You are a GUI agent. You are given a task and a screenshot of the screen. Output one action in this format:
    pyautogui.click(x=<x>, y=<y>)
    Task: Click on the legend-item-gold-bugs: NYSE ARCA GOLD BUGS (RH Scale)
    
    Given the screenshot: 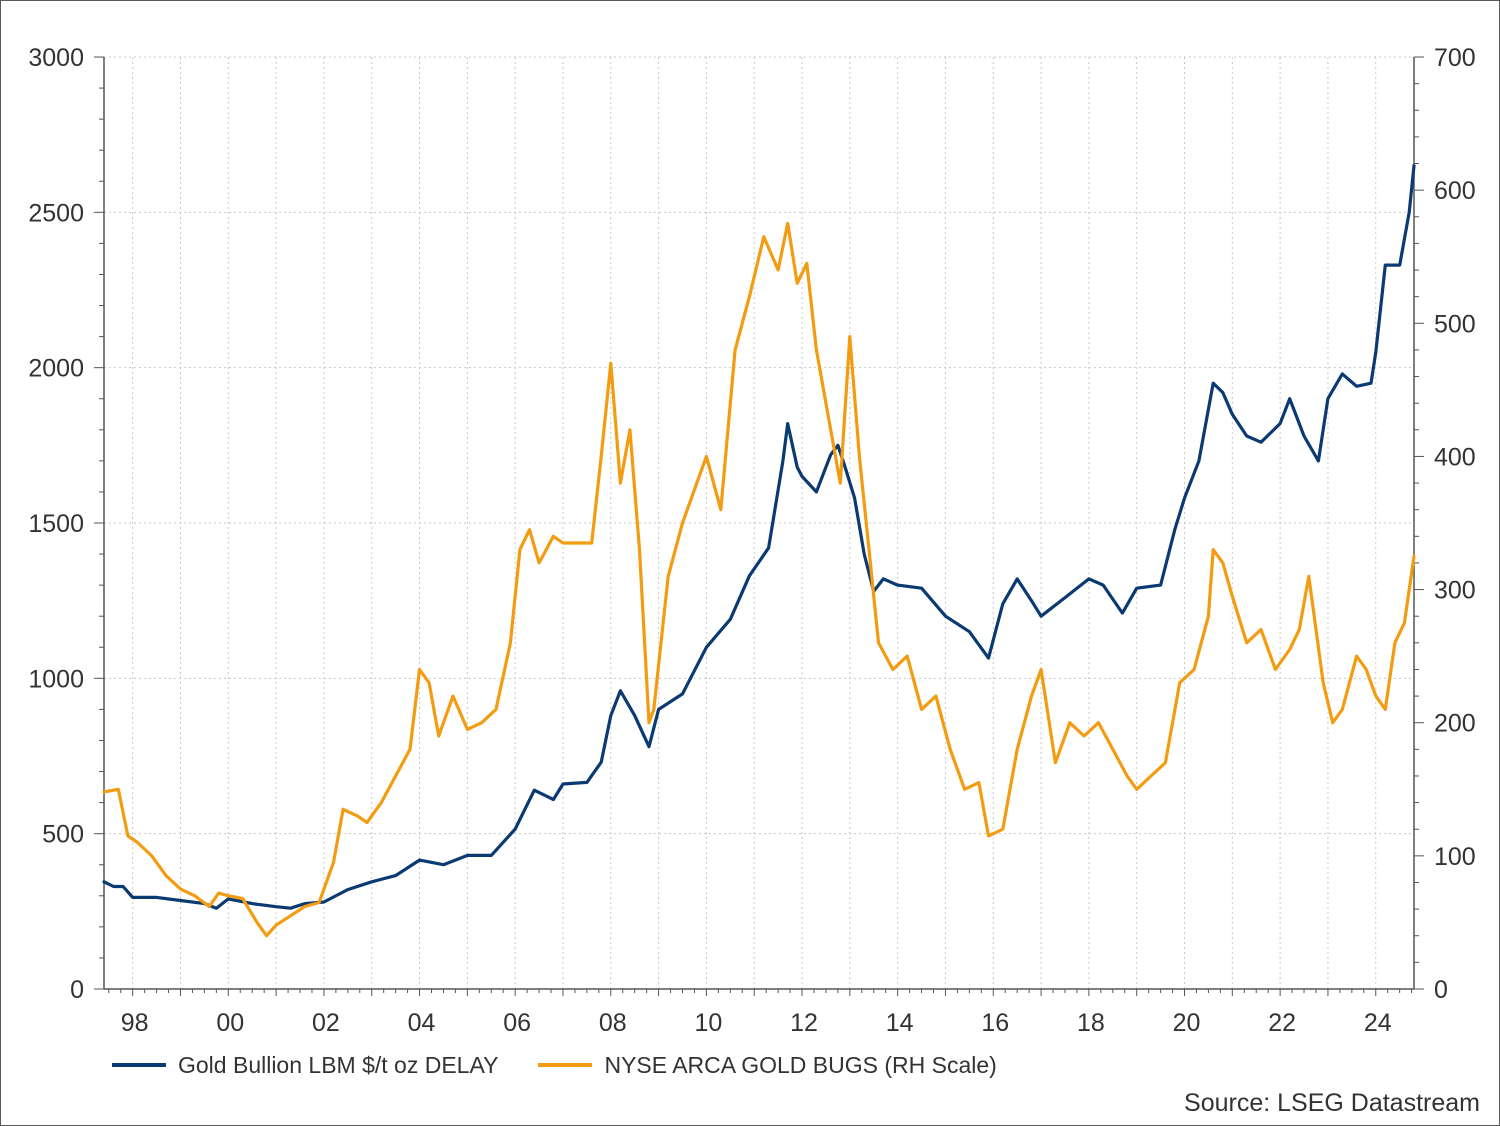 What is the action you would take?
    pyautogui.click(x=767, y=1065)
    